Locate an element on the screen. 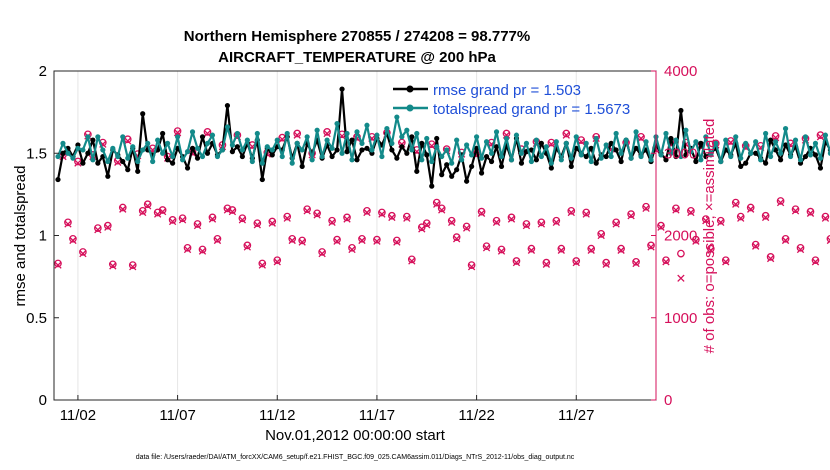  x-tick-label: 11/07 is located at coordinates (177, 415).